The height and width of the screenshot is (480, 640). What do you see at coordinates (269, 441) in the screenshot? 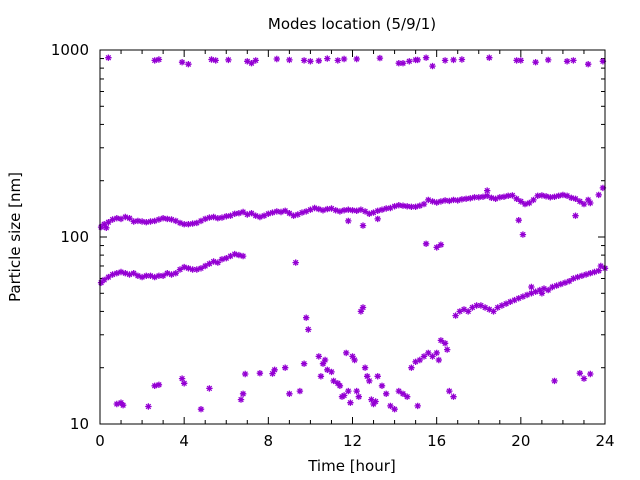
I see `x-tick-label: 8` at bounding box center [269, 441].